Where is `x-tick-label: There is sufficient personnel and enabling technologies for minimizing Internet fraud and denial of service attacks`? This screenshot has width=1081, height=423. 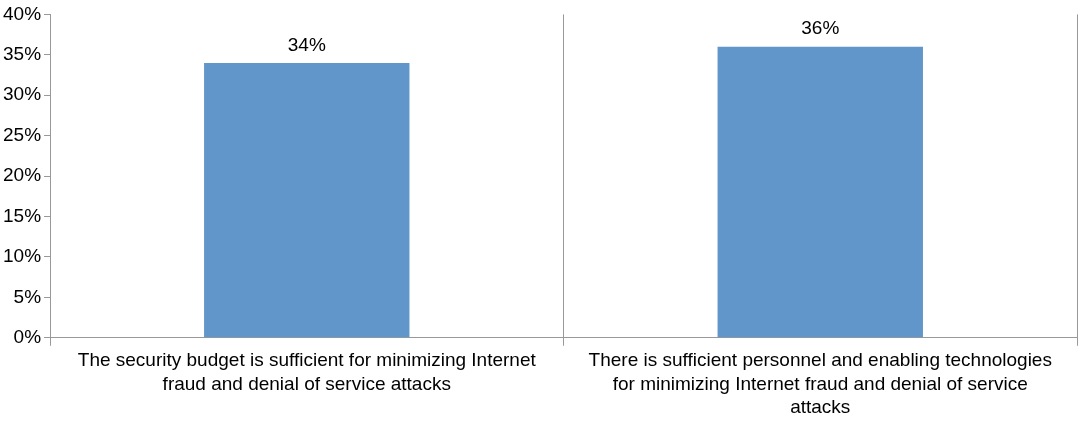
x-tick-label: There is sufficient personnel and enabling technologies for minimizing Internet fraud and denial of service attacks is located at coordinates (820, 383).